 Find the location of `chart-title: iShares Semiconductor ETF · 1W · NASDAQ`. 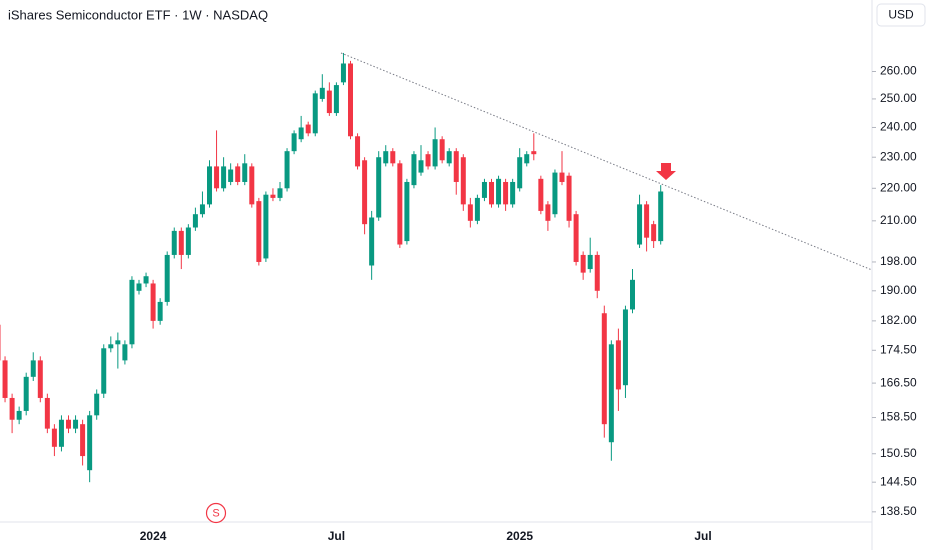

chart-title: iShares Semiconductor ETF · 1W · NASDAQ is located at coordinates (138, 14).